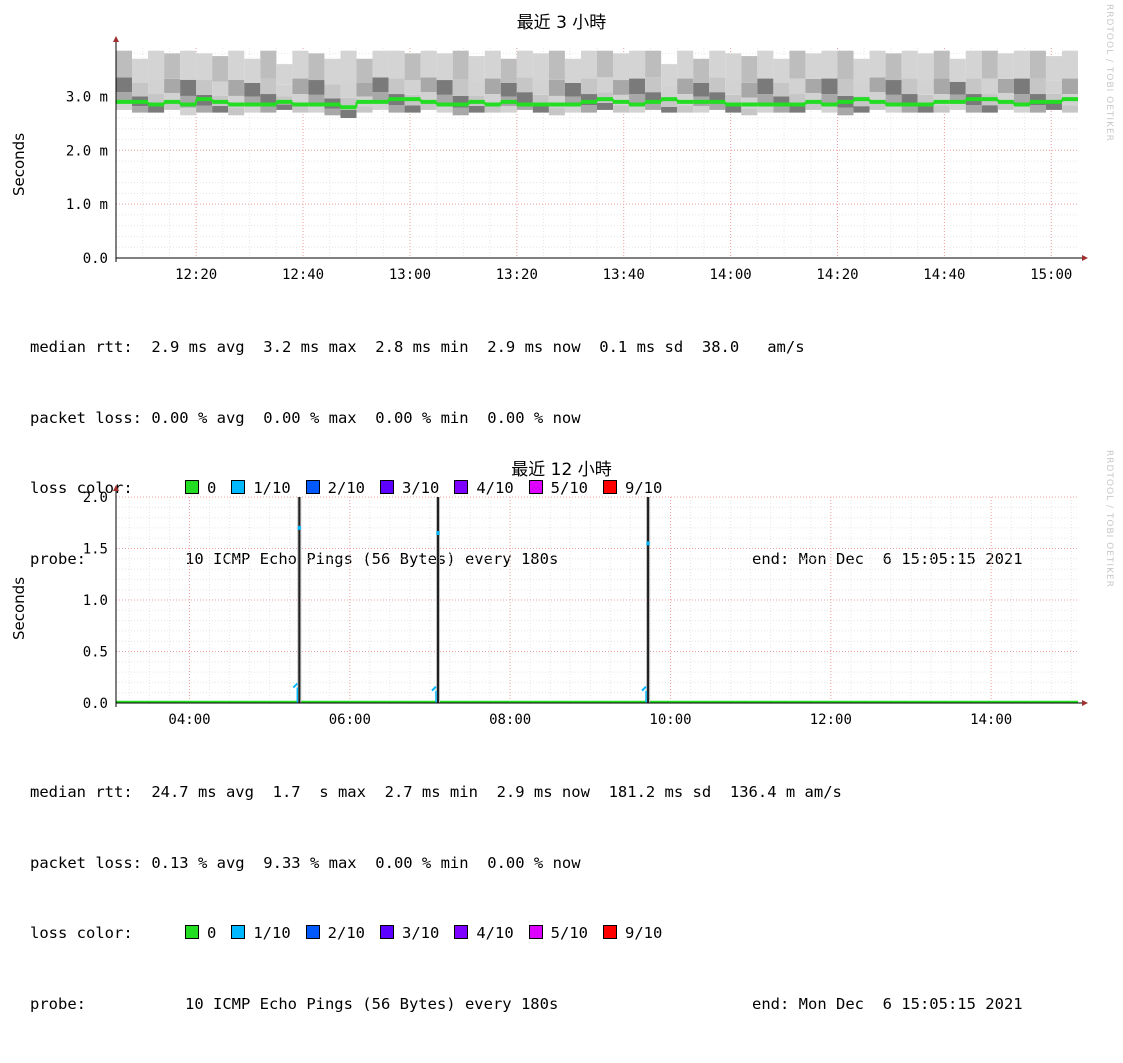  What do you see at coordinates (643, 933) in the screenshot?
I see `legend-text: 9/10` at bounding box center [643, 933].